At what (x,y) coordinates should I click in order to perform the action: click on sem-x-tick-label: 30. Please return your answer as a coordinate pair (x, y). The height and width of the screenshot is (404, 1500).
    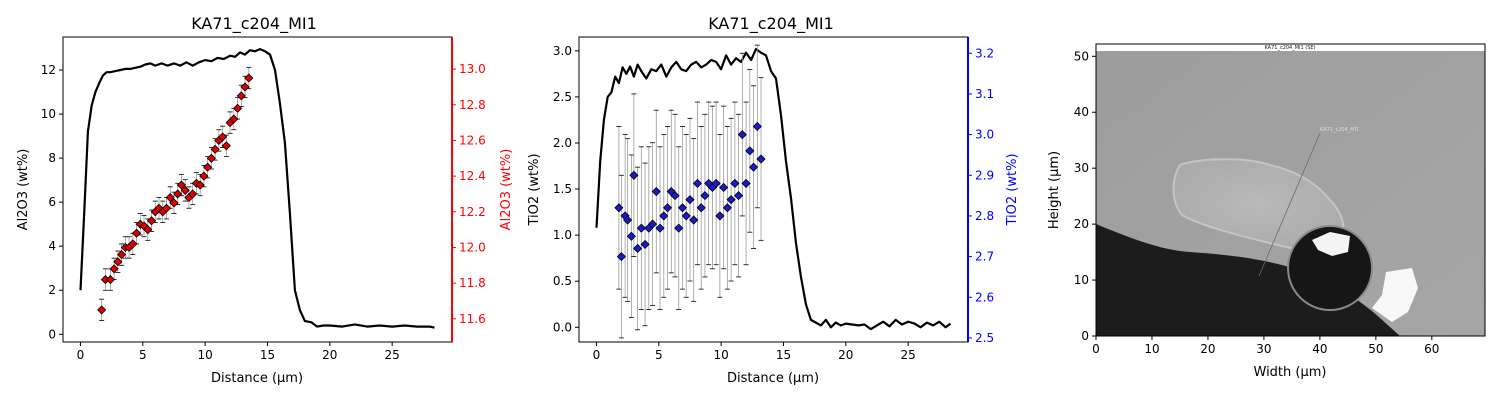
    Looking at the image, I should click on (1263, 349).